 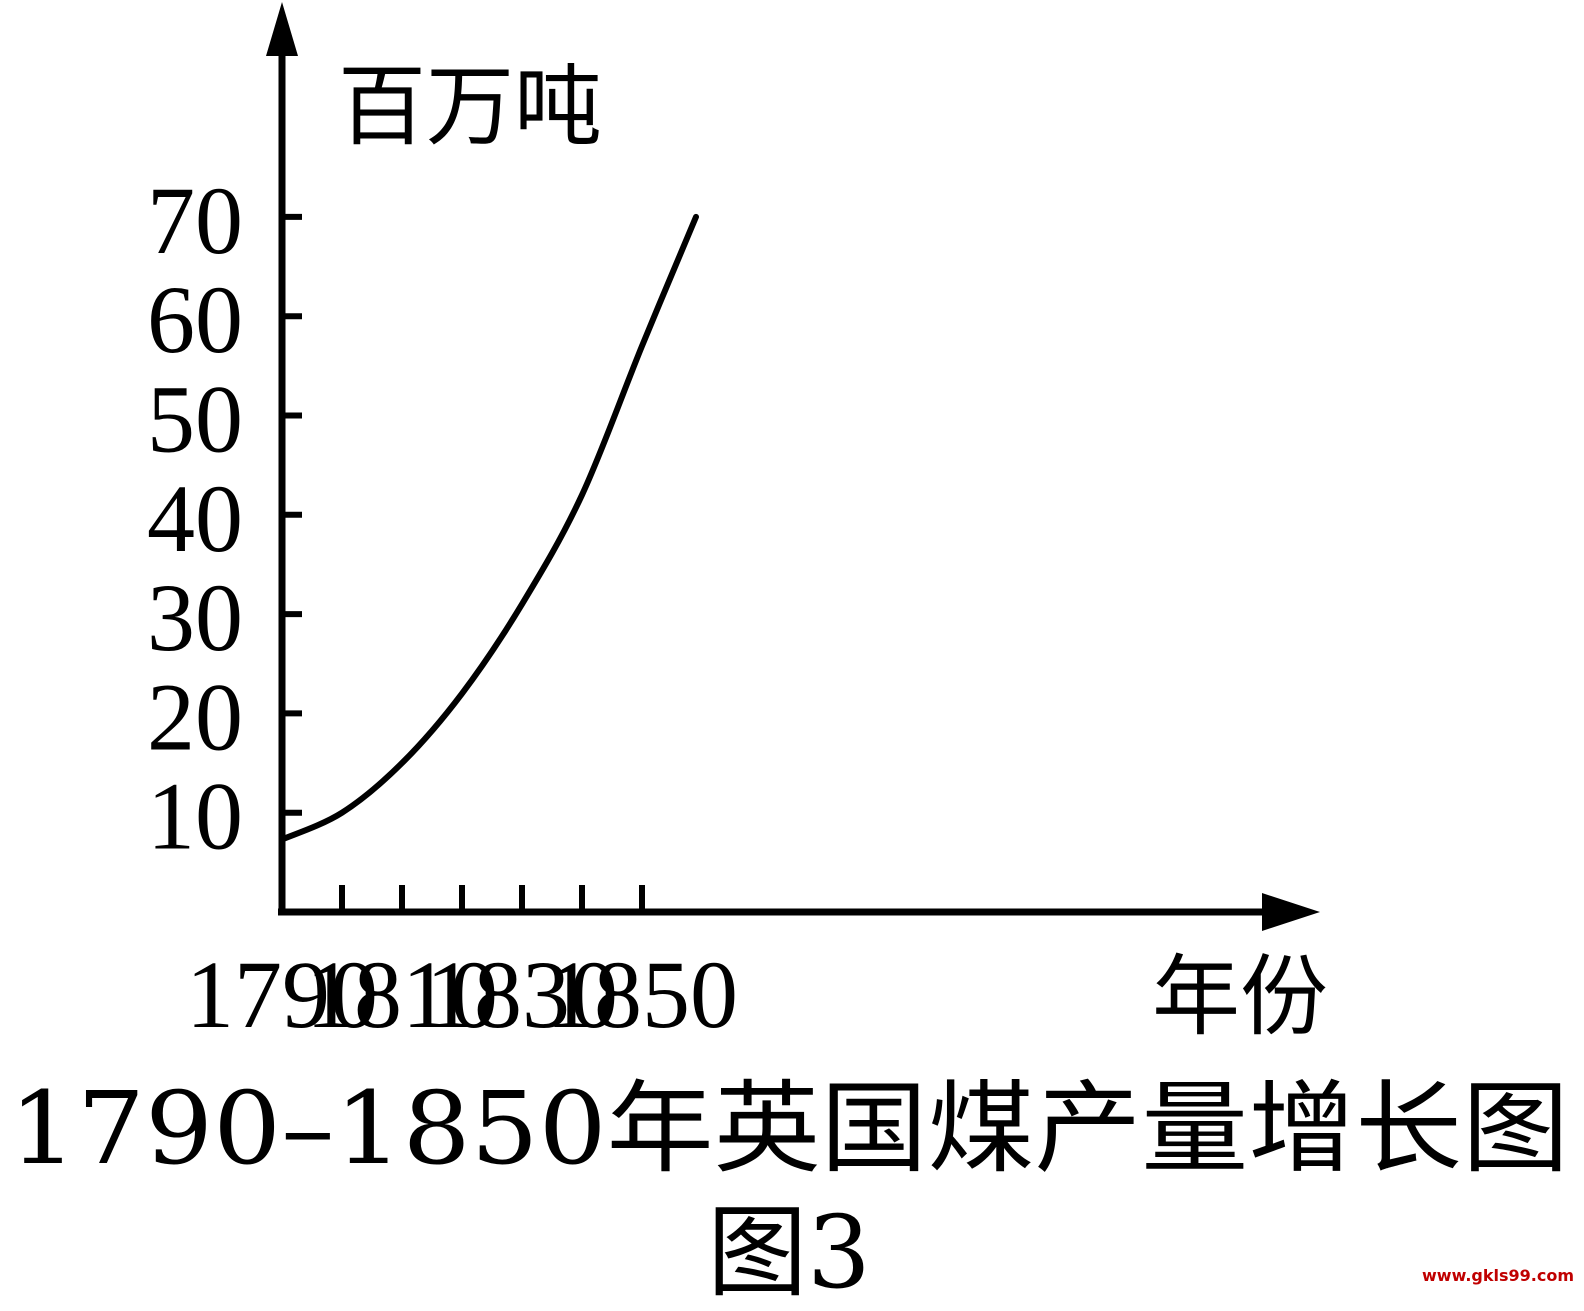 What do you see at coordinates (522, 994) in the screenshot?
I see `x-tick-label: 1830` at bounding box center [522, 994].